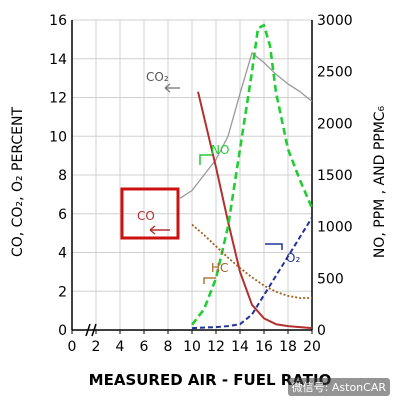 This screenshot has height=404, width=400. Describe the element at coordinates (335, 228) in the screenshot. I see `y-right-tick-label: 1000` at that location.